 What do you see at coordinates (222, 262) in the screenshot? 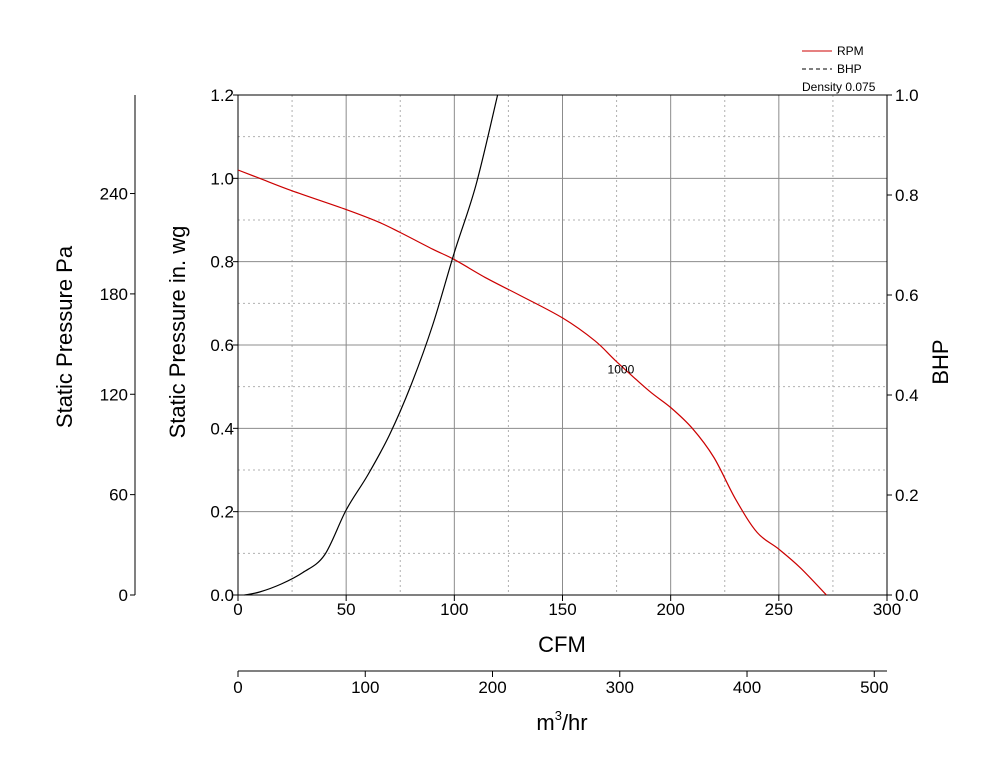
I see `y-tick-label: 0.8` at bounding box center [222, 262].